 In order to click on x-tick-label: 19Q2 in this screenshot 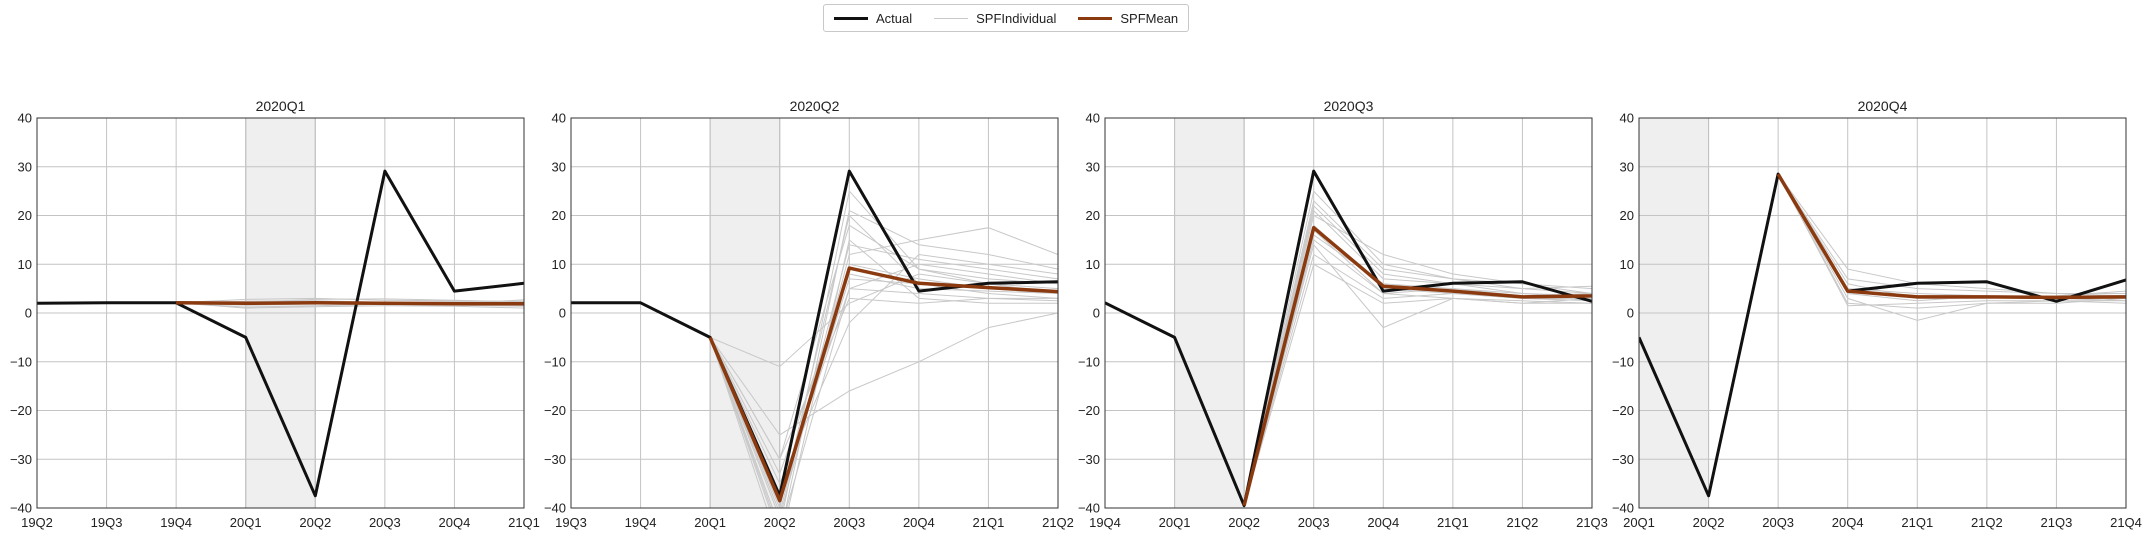, I will do `click(37, 522)`.